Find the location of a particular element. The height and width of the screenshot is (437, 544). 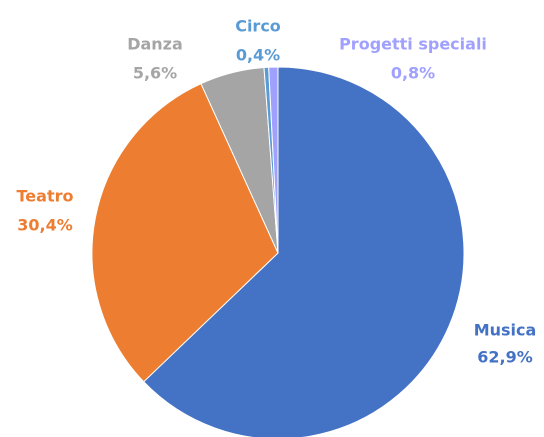

slice-label: Danza is located at coordinates (155, 44).